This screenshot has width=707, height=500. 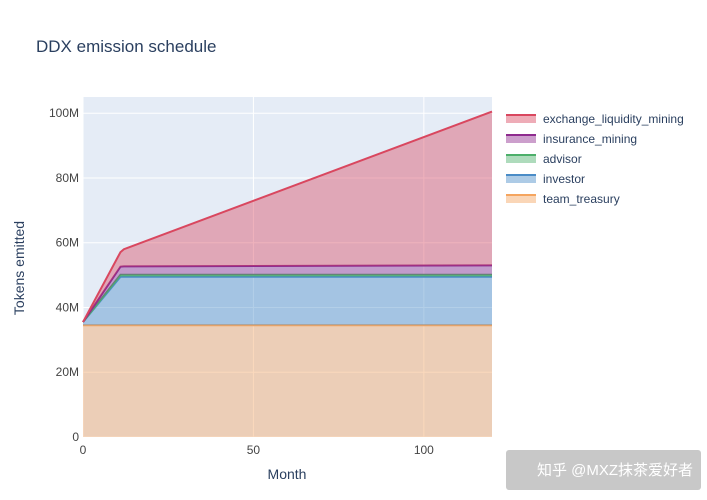 What do you see at coordinates (590, 139) in the screenshot?
I see `legend-label: insurance_mining` at bounding box center [590, 139].